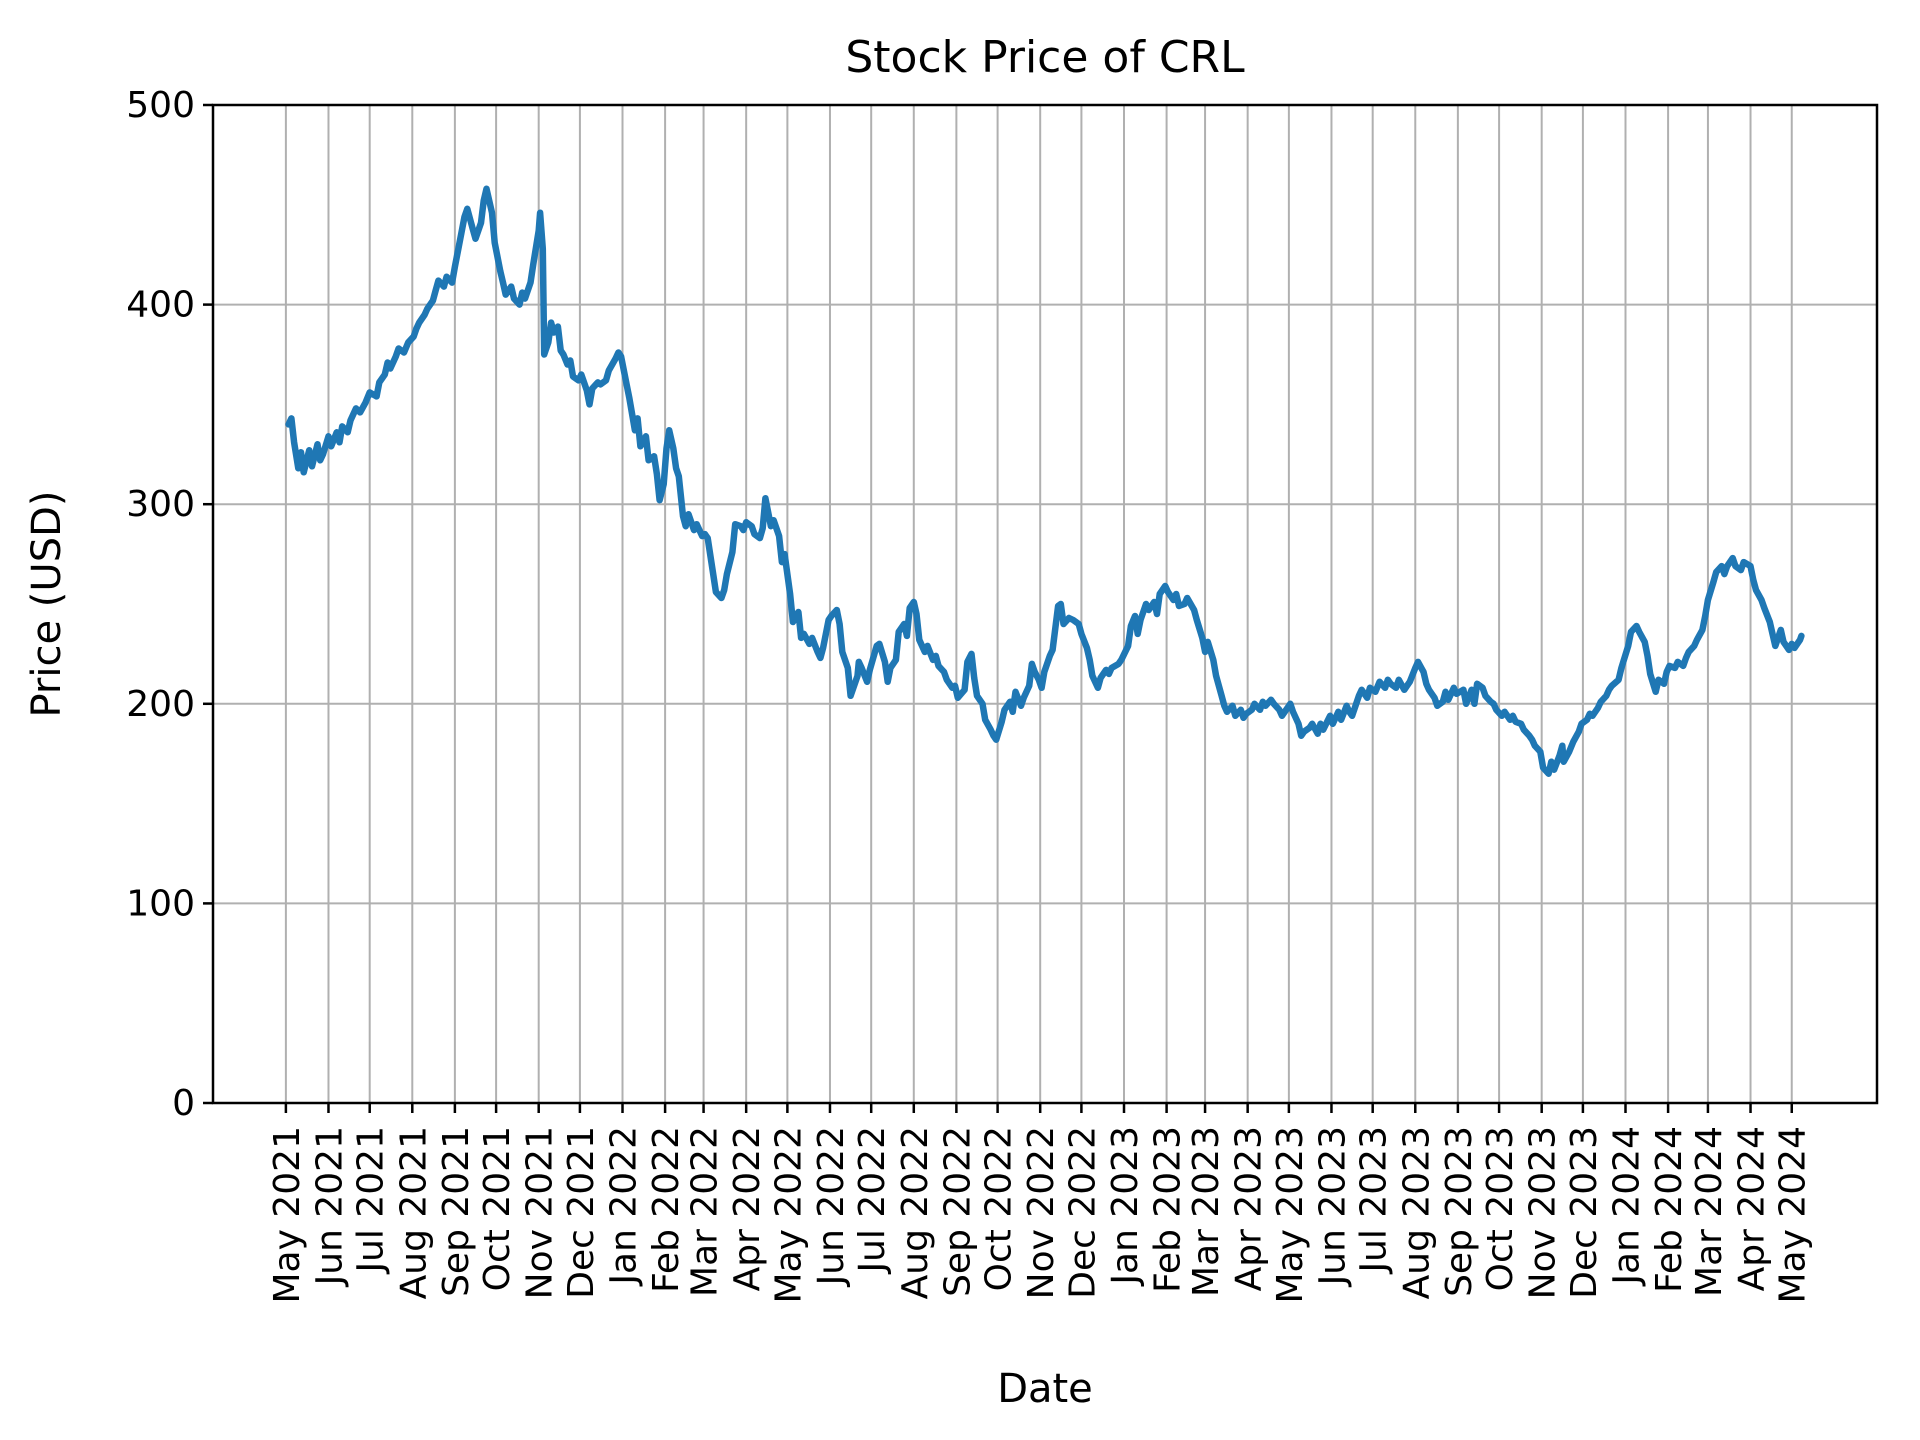 Image resolution: width=1920 pixels, height=1440 pixels. Describe the element at coordinates (160, 105) in the screenshot. I see `y-tick-label: 500` at that location.